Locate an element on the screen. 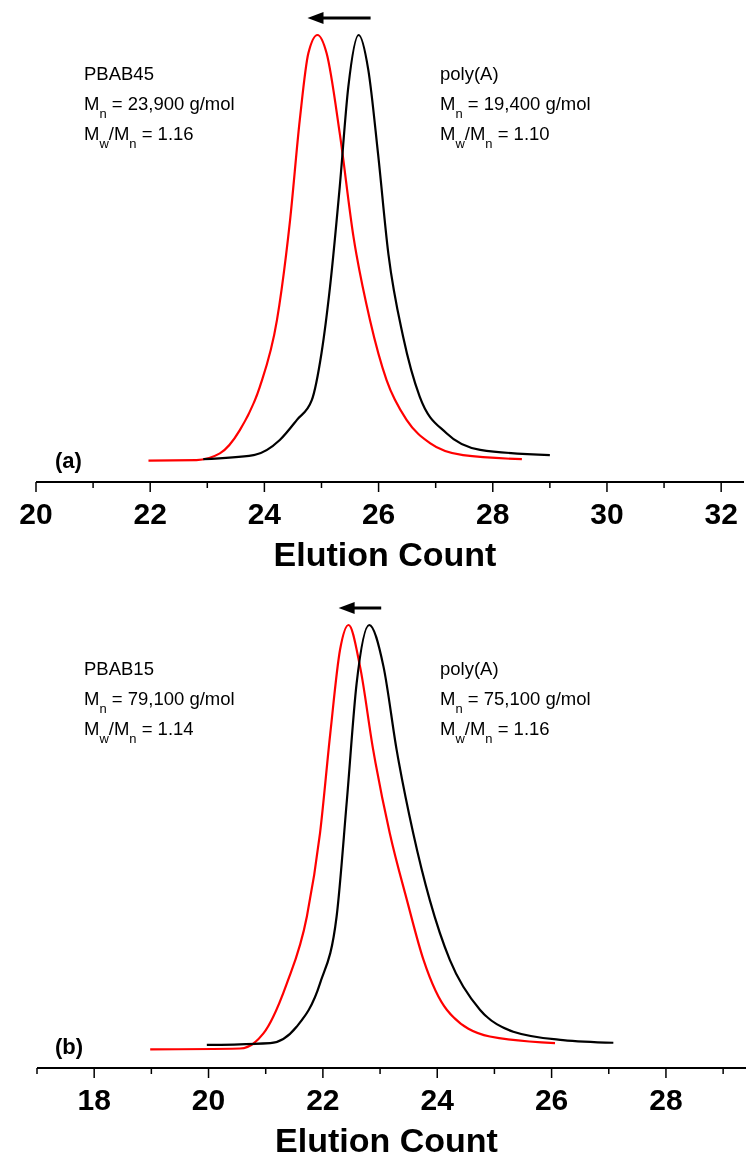  annotation: M$_{n}$ = 75,100 g/mol is located at coordinates (515, 702).